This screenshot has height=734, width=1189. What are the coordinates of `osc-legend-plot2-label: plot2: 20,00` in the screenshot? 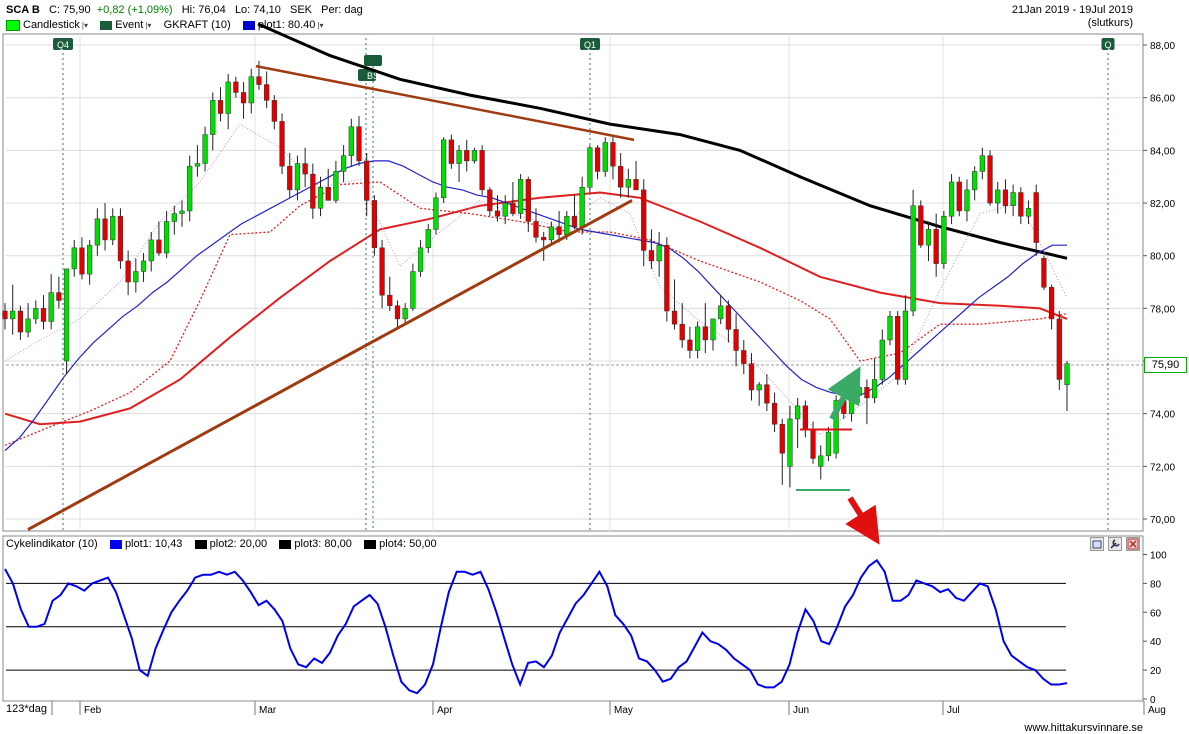 It's located at (238, 544).